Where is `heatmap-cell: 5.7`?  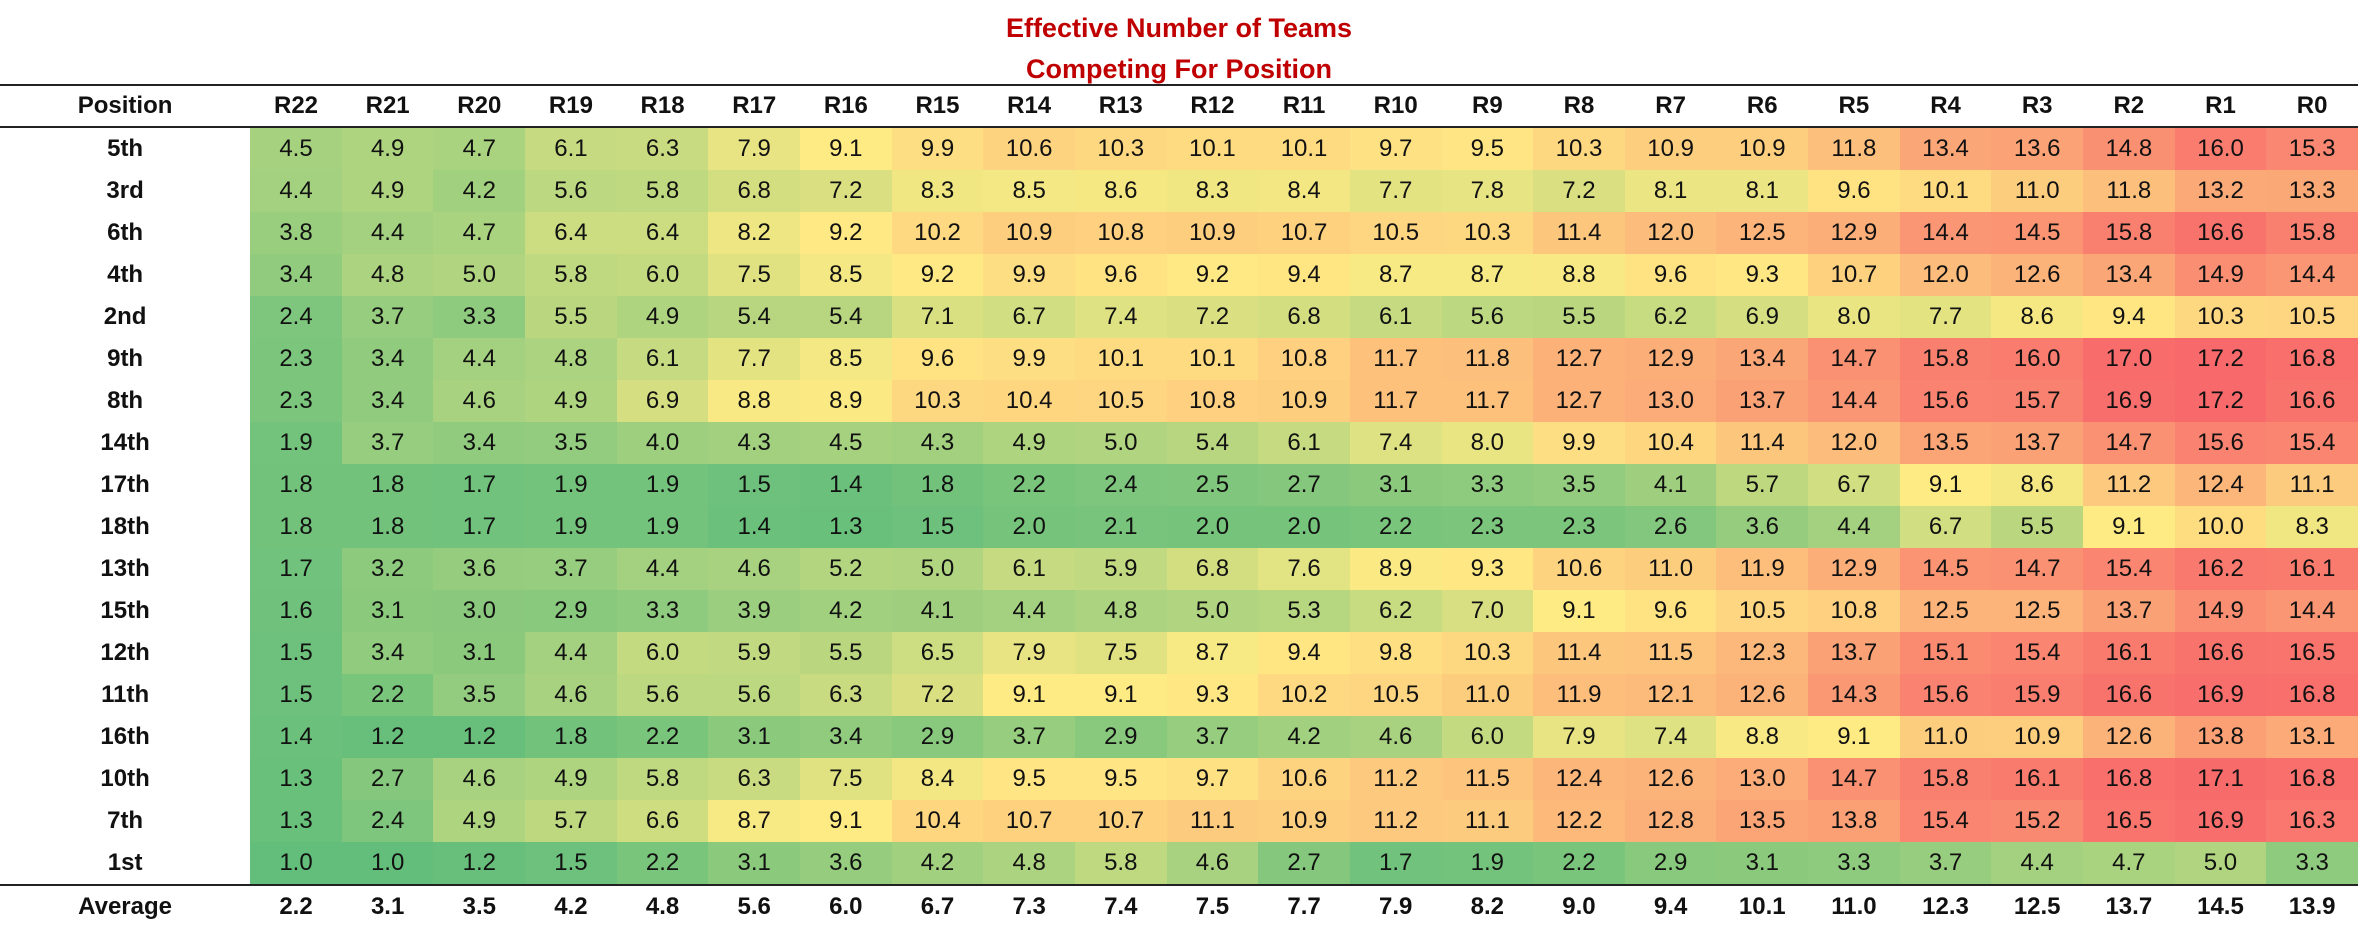
heatmap-cell: 5.7 is located at coordinates (571, 821).